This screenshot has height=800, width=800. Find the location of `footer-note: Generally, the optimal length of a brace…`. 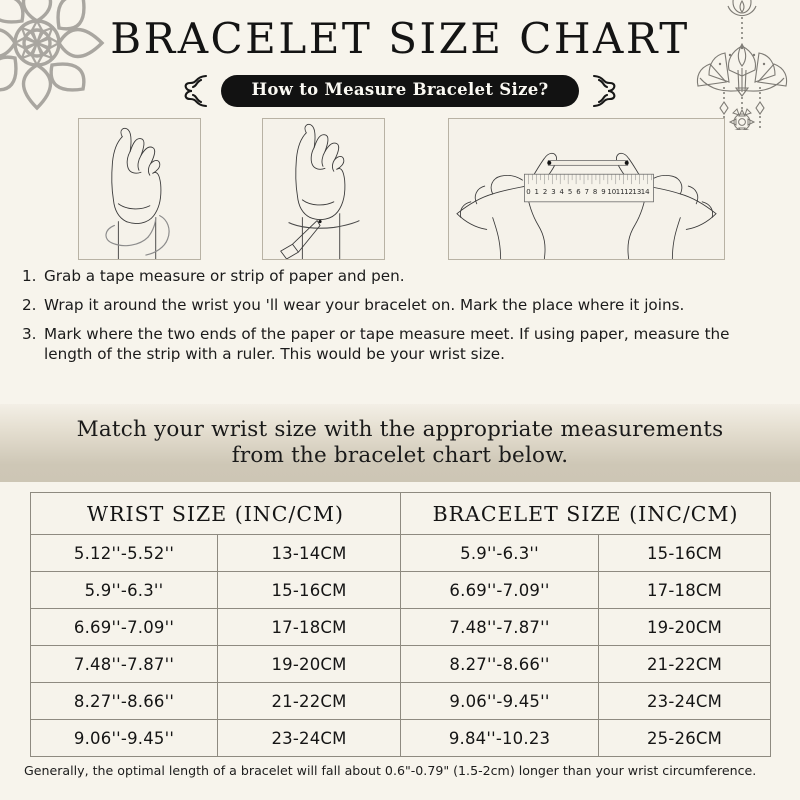

footer-note: Generally, the optimal length of a brace… is located at coordinates (390, 770).